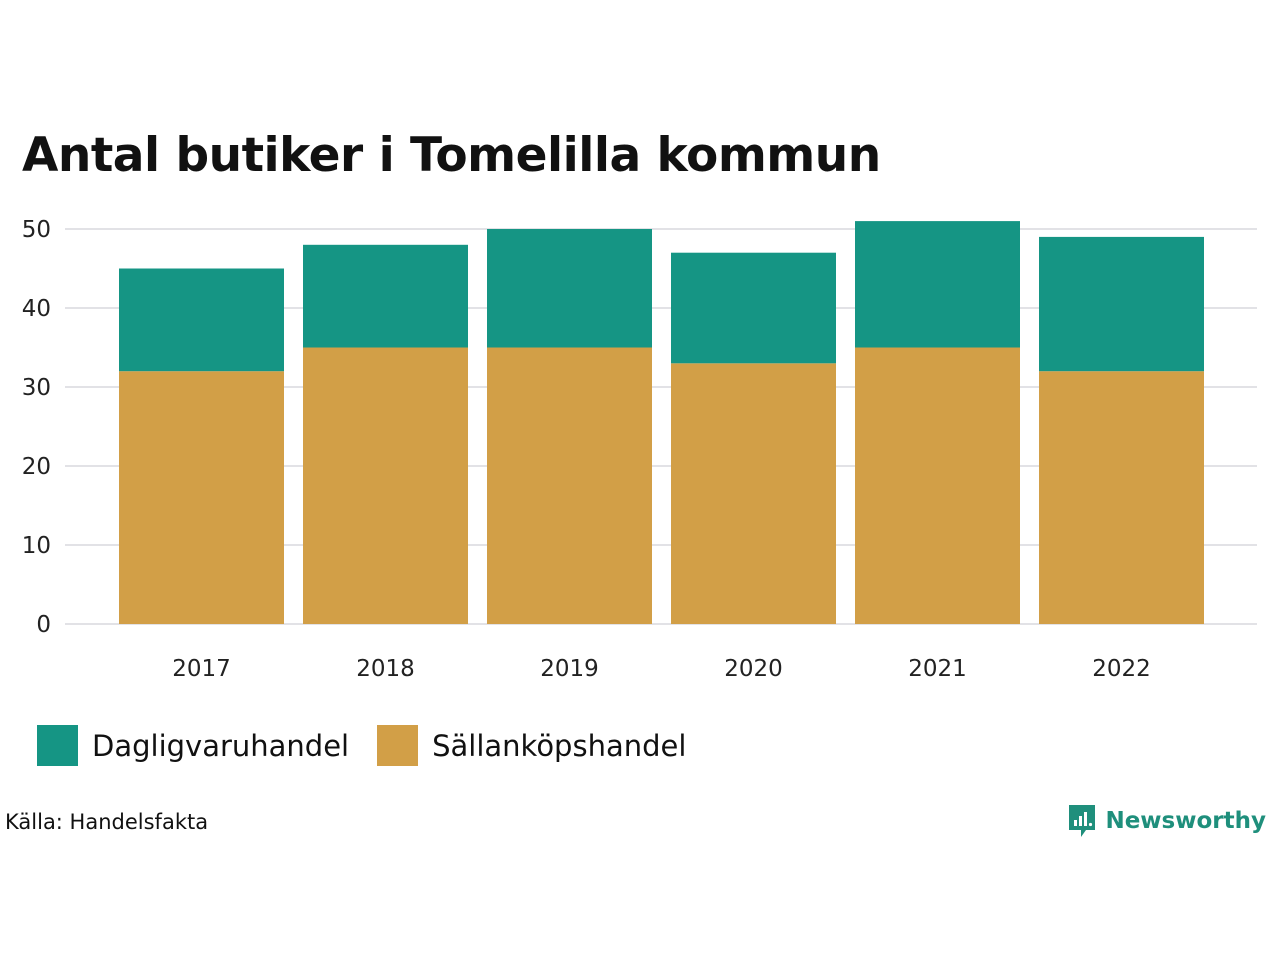  Describe the element at coordinates (385, 669) in the screenshot. I see `x-tick-label: 2018` at that location.